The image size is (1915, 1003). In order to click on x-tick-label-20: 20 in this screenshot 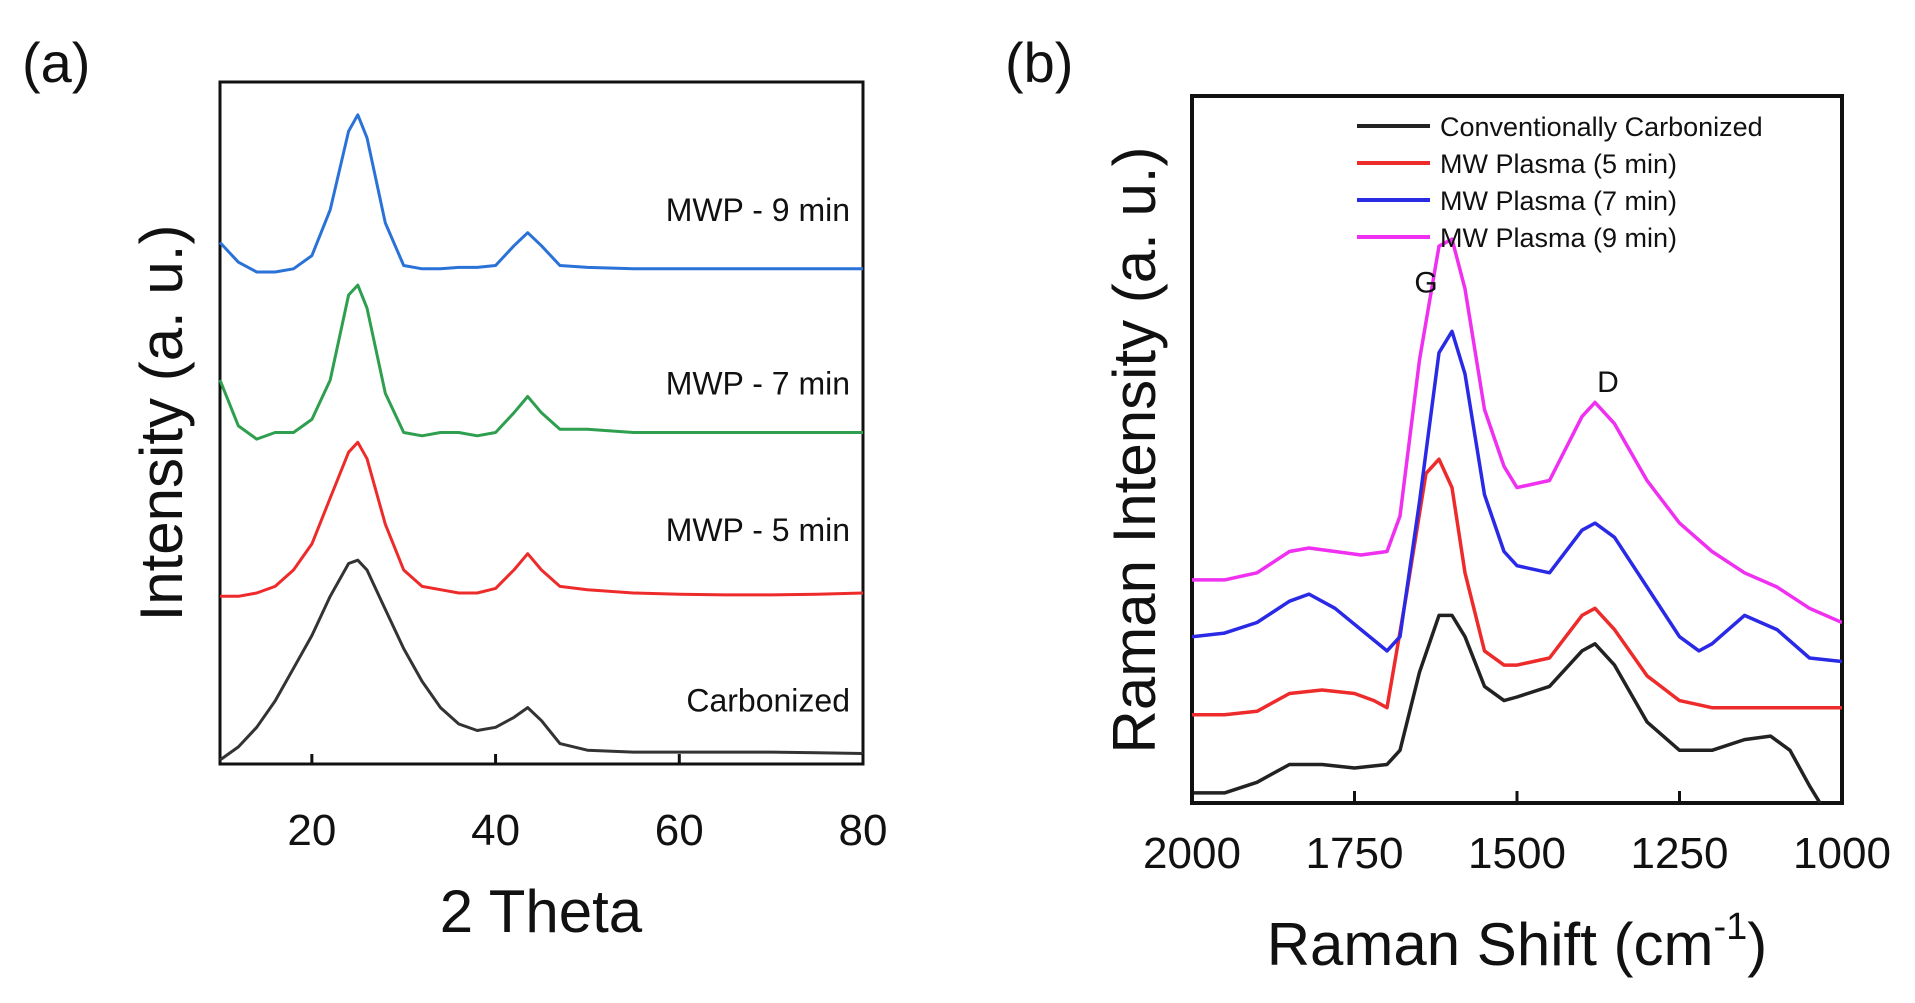, I will do `click(311, 830)`.